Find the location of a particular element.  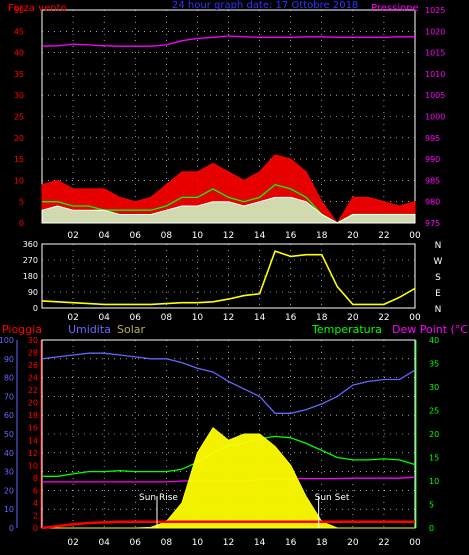

wind-x-tick: 14 is located at coordinates (260, 236).